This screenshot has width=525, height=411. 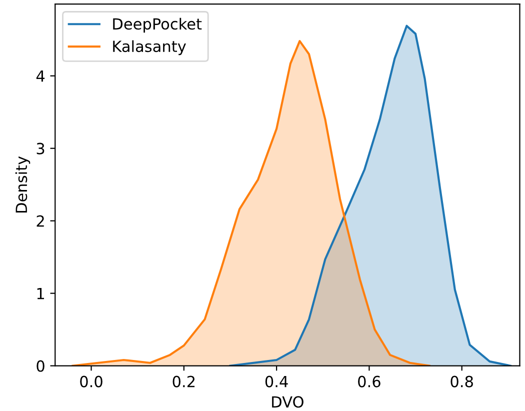 What do you see at coordinates (288, 402) in the screenshot?
I see `x-axis-title: DVO` at bounding box center [288, 402].